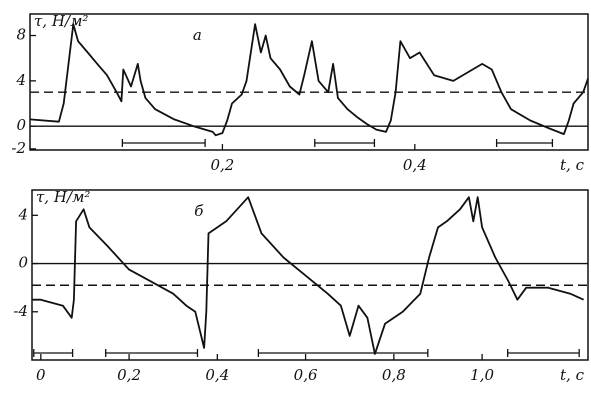 This screenshot has width=591, height=396. What do you see at coordinates (482, 375) in the screenshot?
I see `x-tick-label: 1,0` at bounding box center [482, 375].